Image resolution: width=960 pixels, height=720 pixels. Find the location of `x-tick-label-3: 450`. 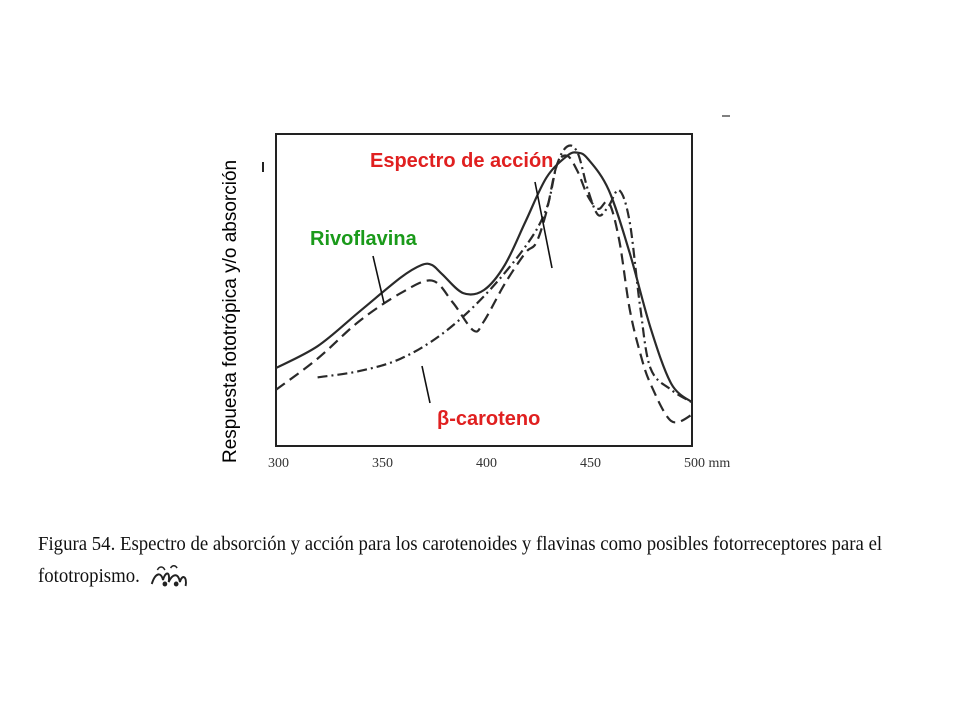

x-tick-label-3: 450 is located at coordinates (590, 463).